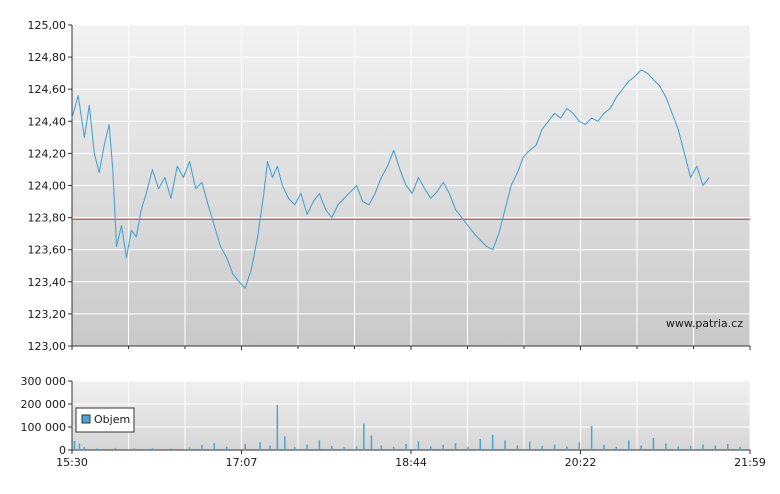  What do you see at coordinates (47, 57) in the screenshot?
I see `price-y-tick-label: 124,80` at bounding box center [47, 57].